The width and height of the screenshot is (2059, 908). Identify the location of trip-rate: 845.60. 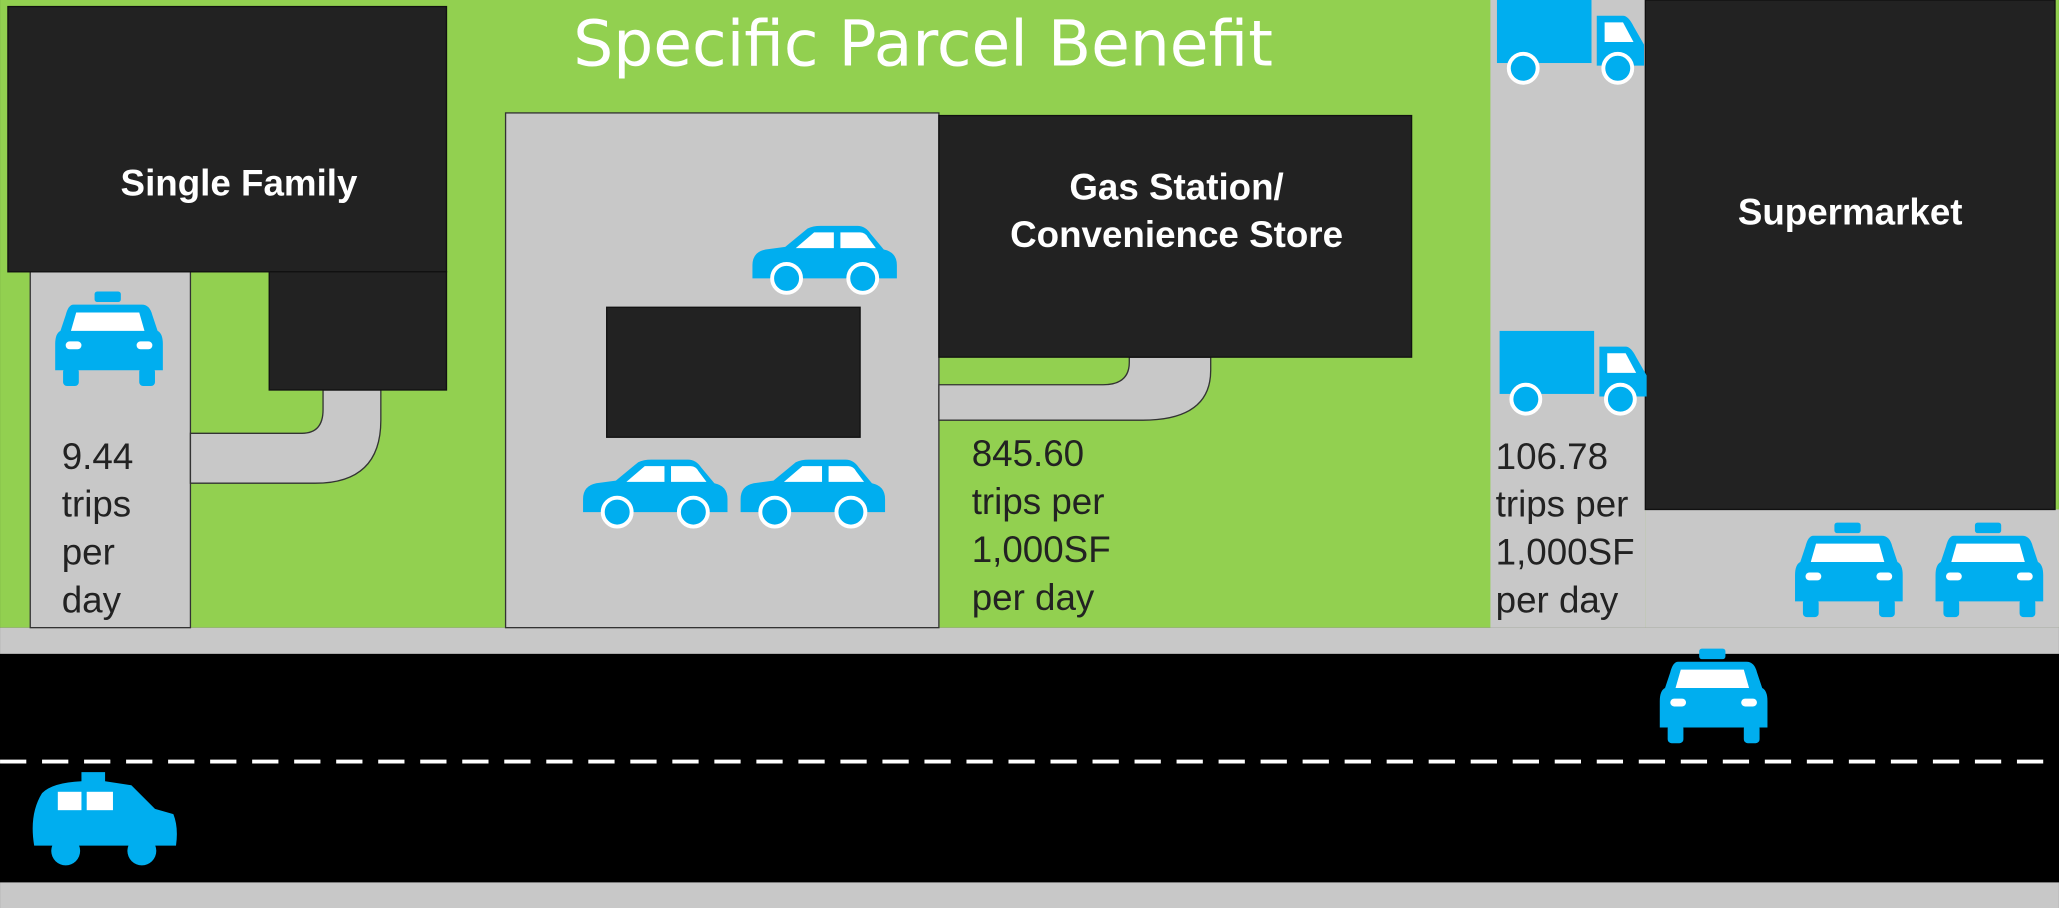
(1028, 453).